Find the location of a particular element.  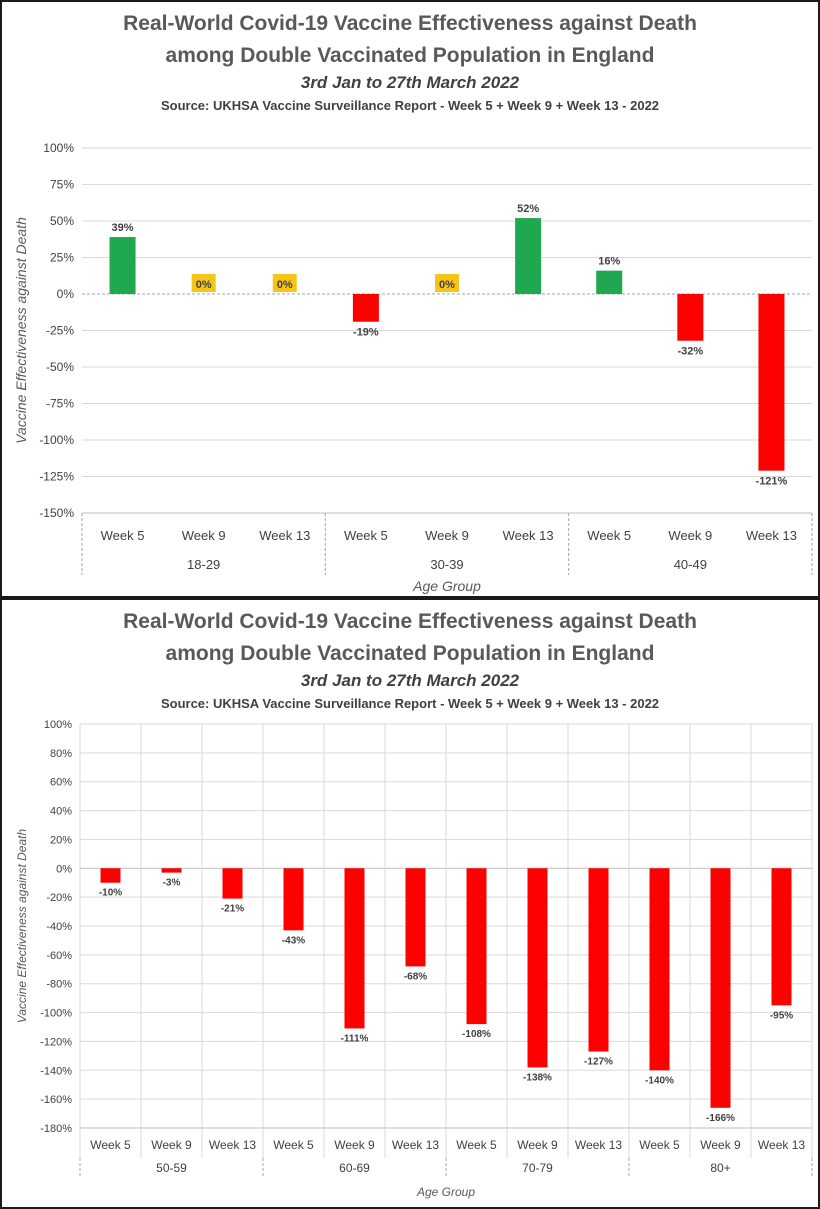

data-label: 39% is located at coordinates (123, 228).